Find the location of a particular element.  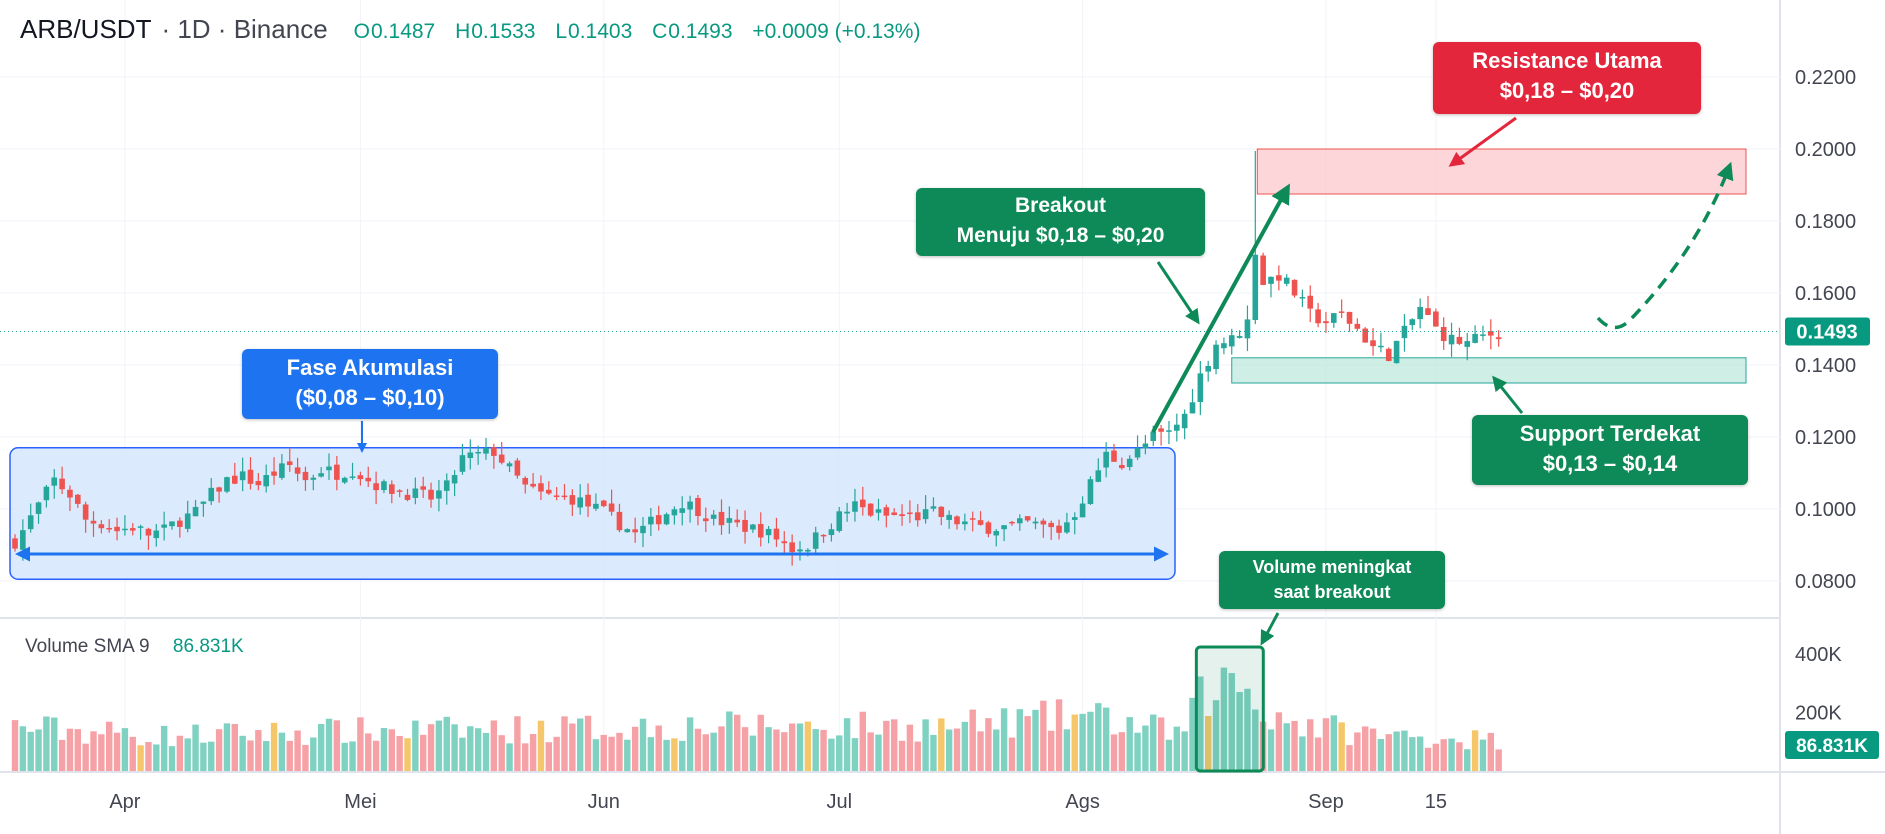

annotation-resistance-title: Resistance Utama is located at coordinates (1567, 60).